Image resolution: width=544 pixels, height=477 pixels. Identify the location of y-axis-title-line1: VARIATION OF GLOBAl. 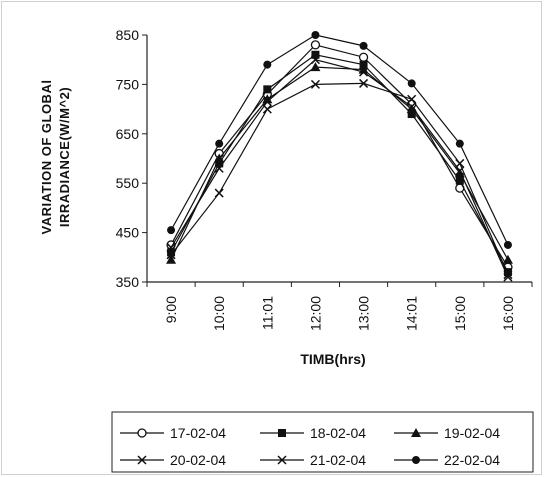
(46, 157).